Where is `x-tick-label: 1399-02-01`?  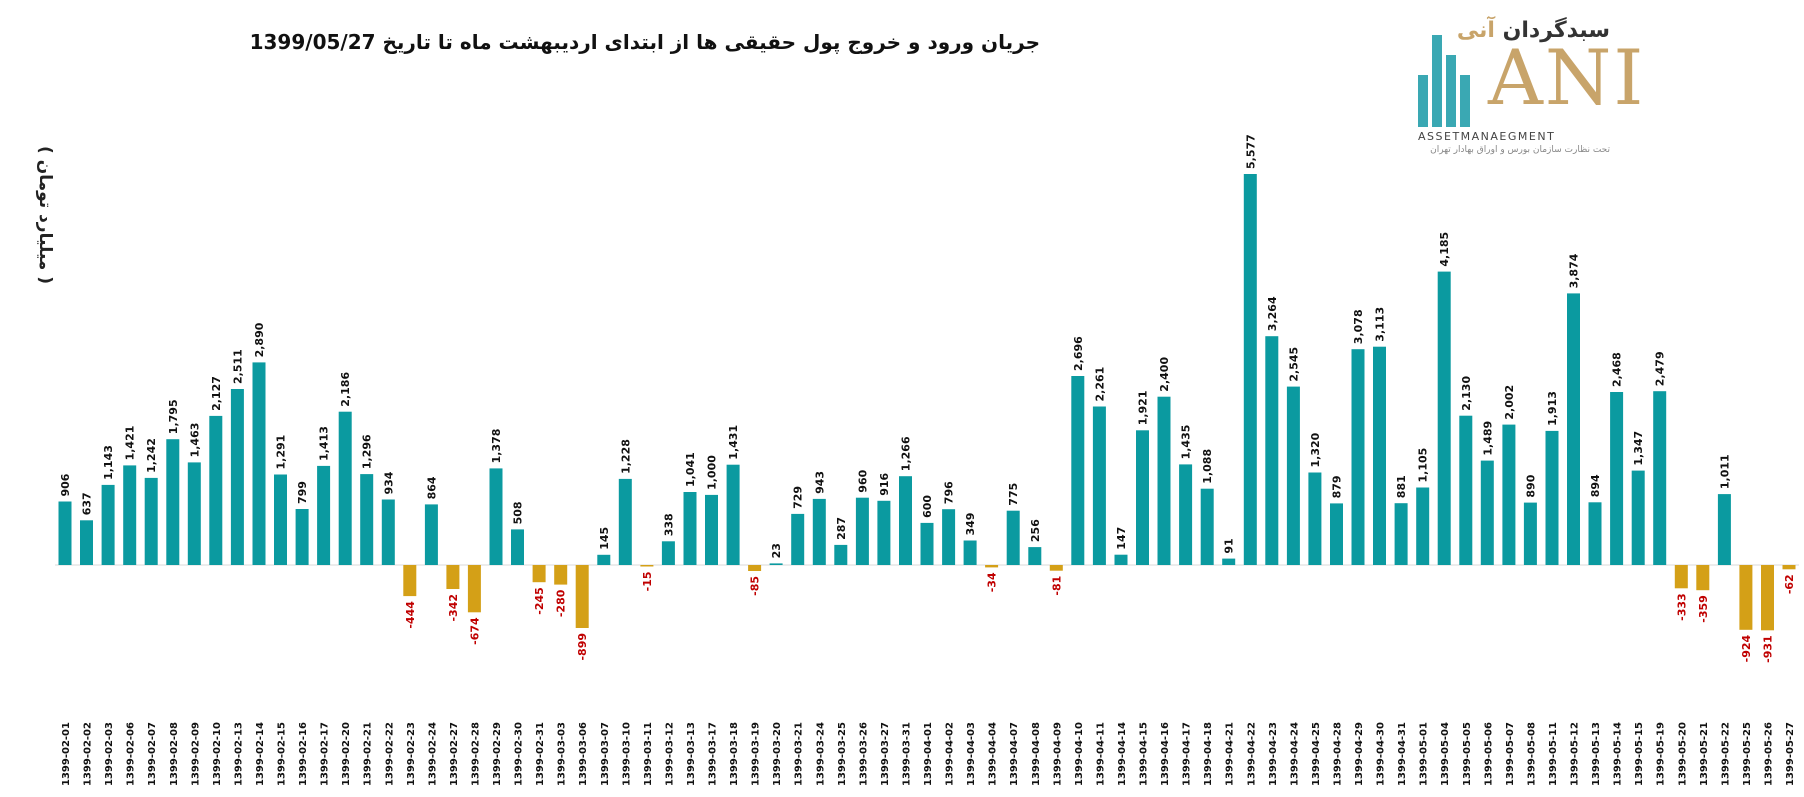 x-tick-label: 1399-02-01 is located at coordinates (66, 754).